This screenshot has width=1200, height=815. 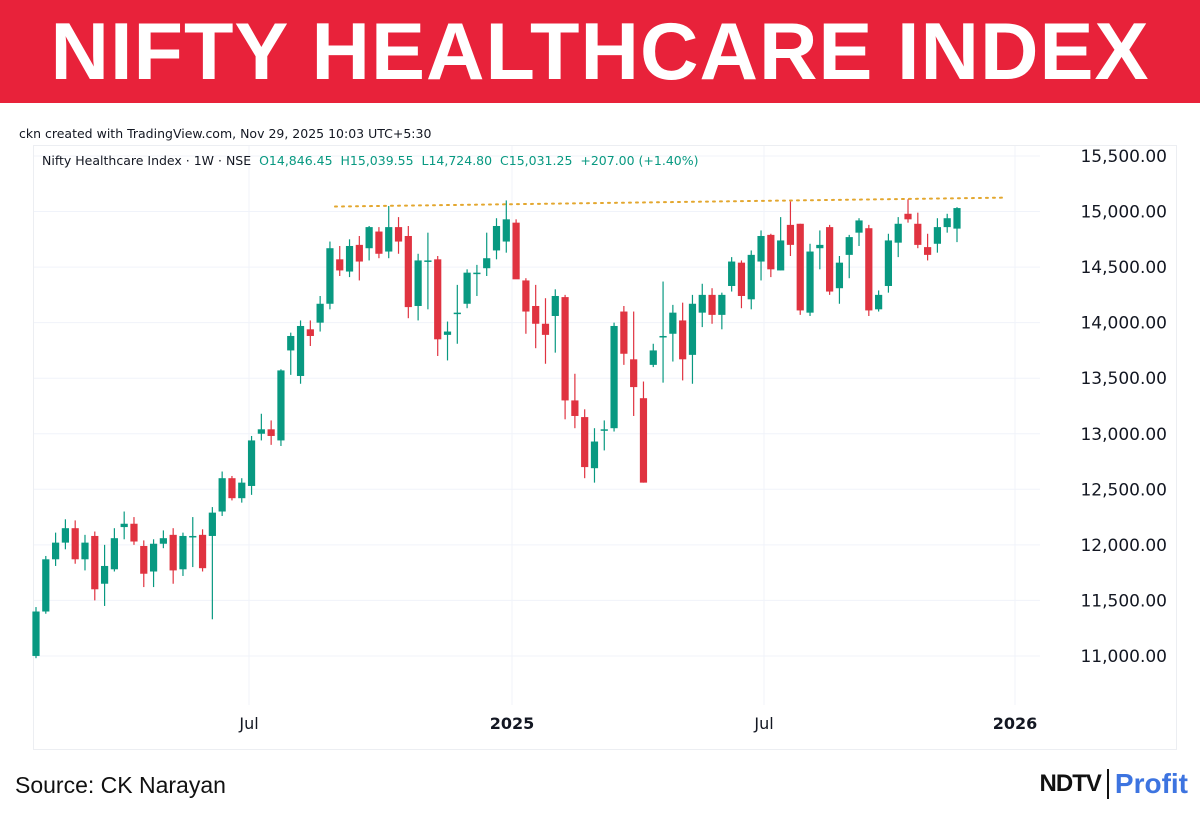 I want to click on logo-profit: Profit, so click(x=1151, y=783).